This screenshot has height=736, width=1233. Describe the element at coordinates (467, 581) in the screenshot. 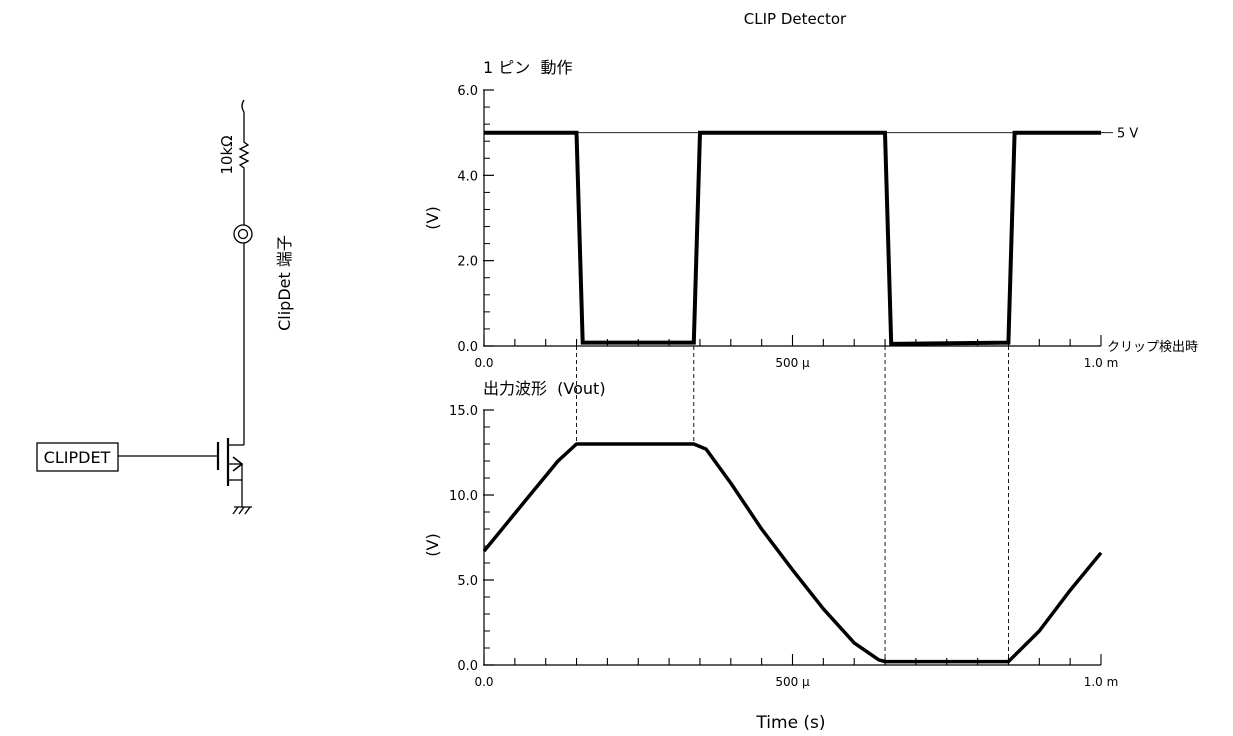

I see `y-tick-label: 5.0` at that location.